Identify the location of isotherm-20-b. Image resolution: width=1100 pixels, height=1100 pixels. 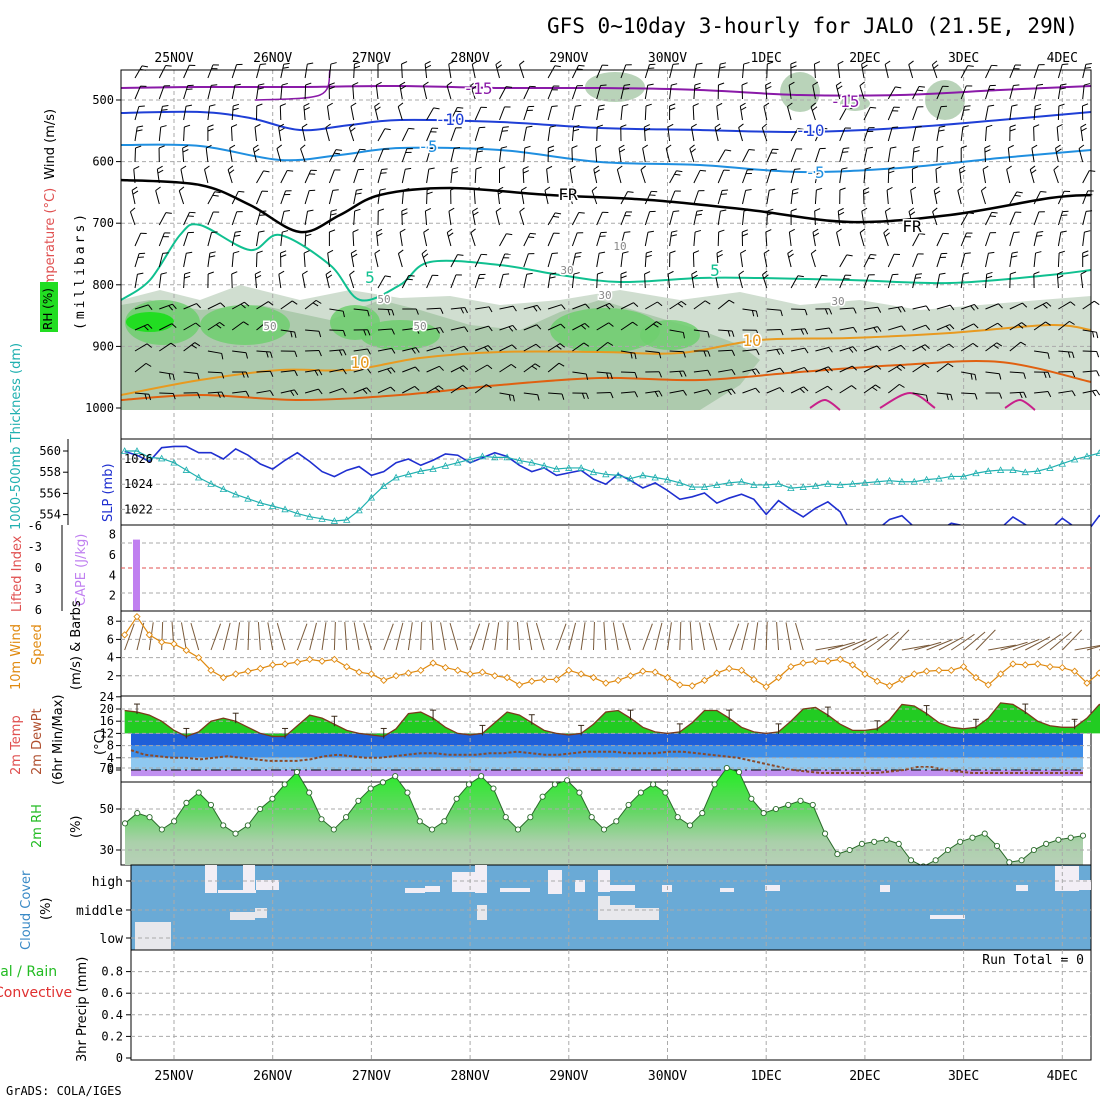
(907, 400).